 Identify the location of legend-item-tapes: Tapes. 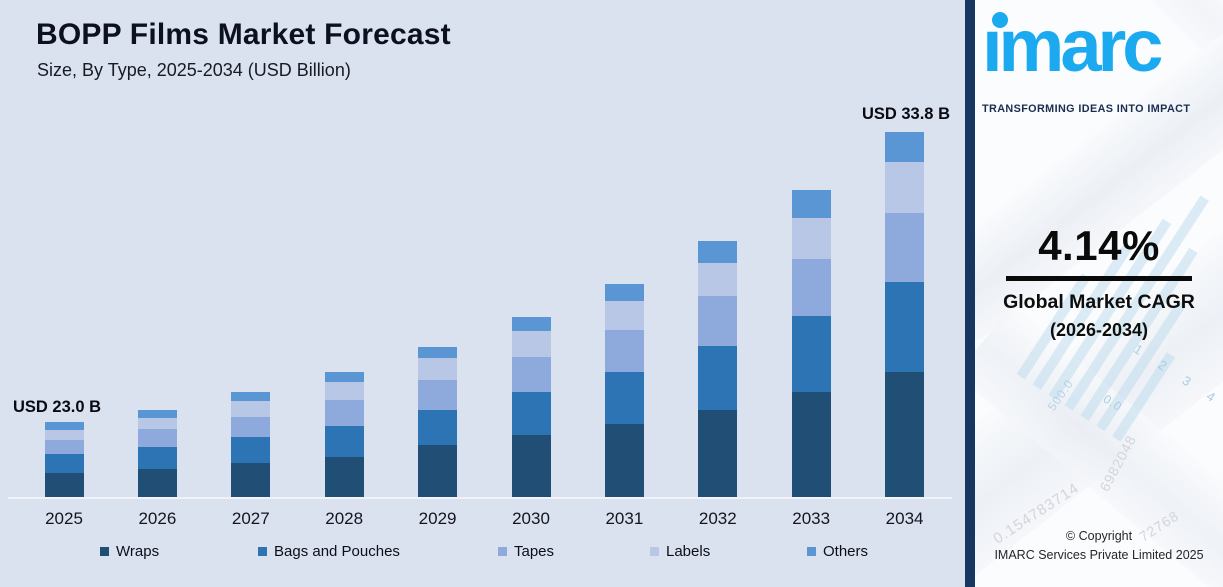
(526, 551).